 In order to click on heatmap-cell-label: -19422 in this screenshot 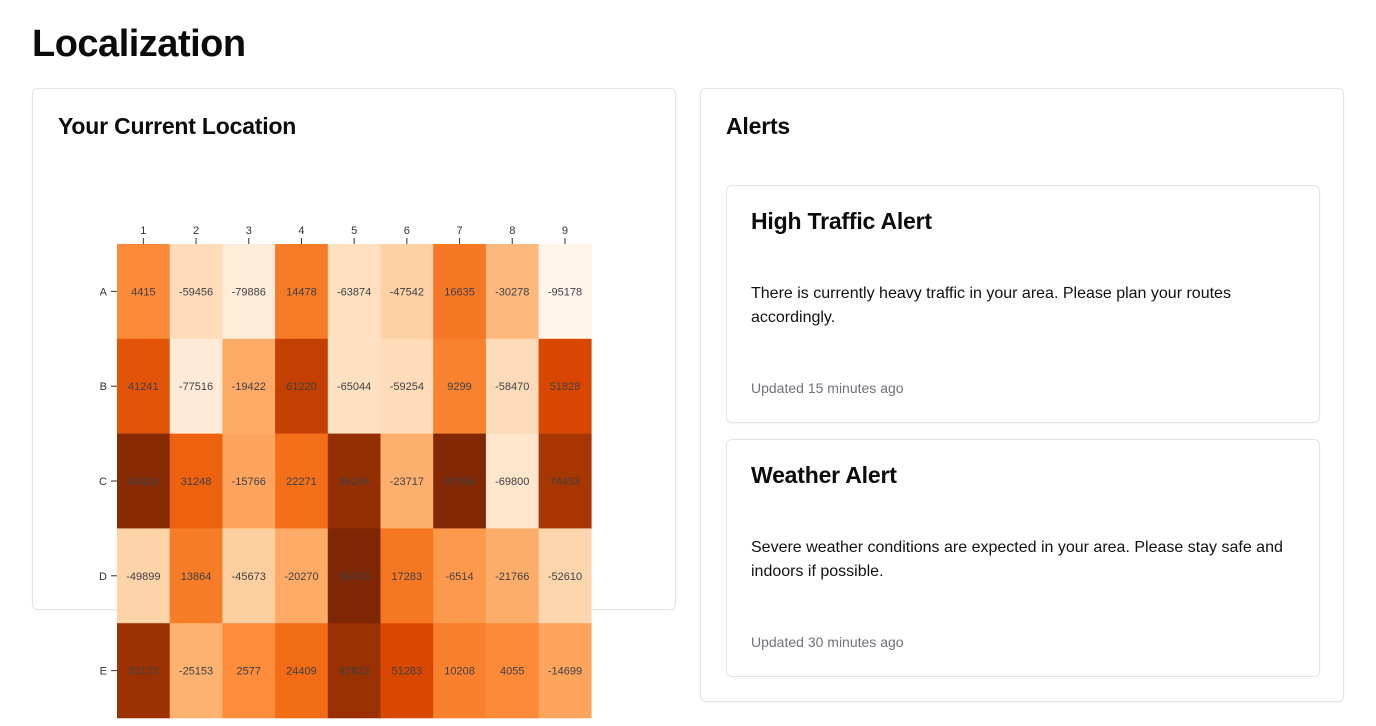, I will do `click(249, 387)`.